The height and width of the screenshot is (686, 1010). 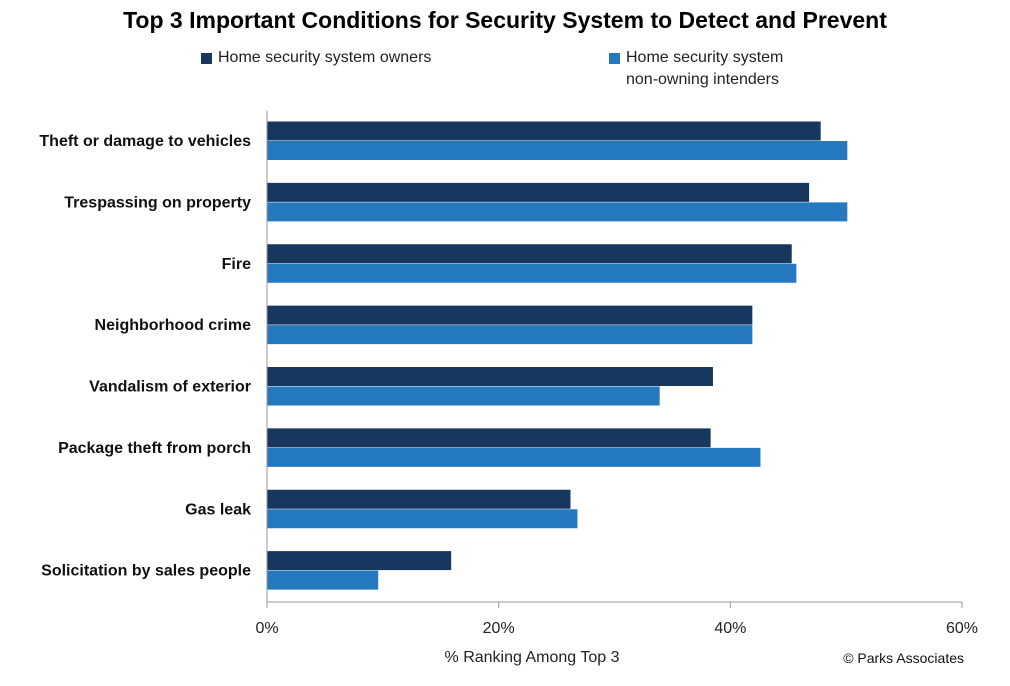 I want to click on legend-item-owners: Home security system owners, so click(x=316, y=58).